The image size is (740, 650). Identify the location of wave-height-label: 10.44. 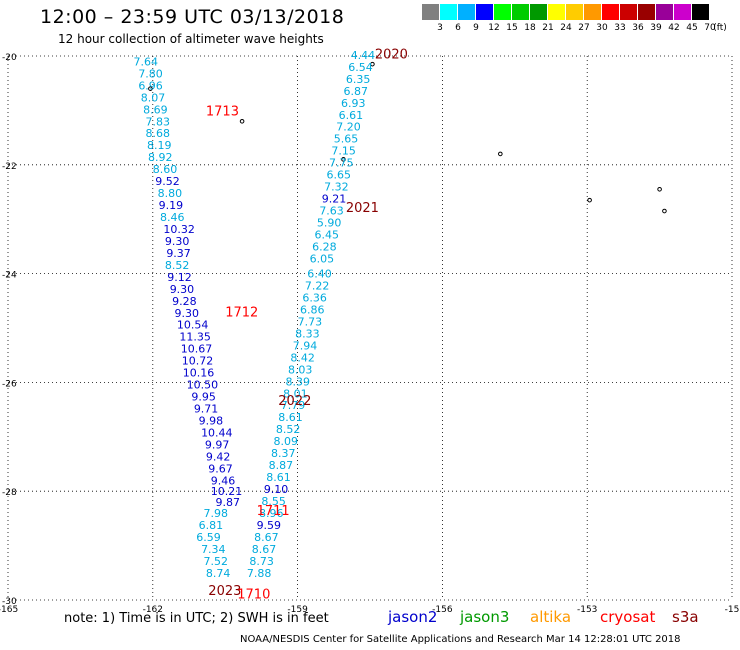
(217, 432).